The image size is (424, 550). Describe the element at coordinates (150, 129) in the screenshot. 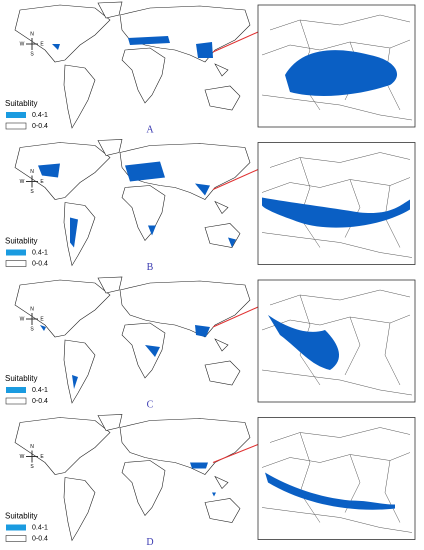

I see `panel-label: A` at that location.